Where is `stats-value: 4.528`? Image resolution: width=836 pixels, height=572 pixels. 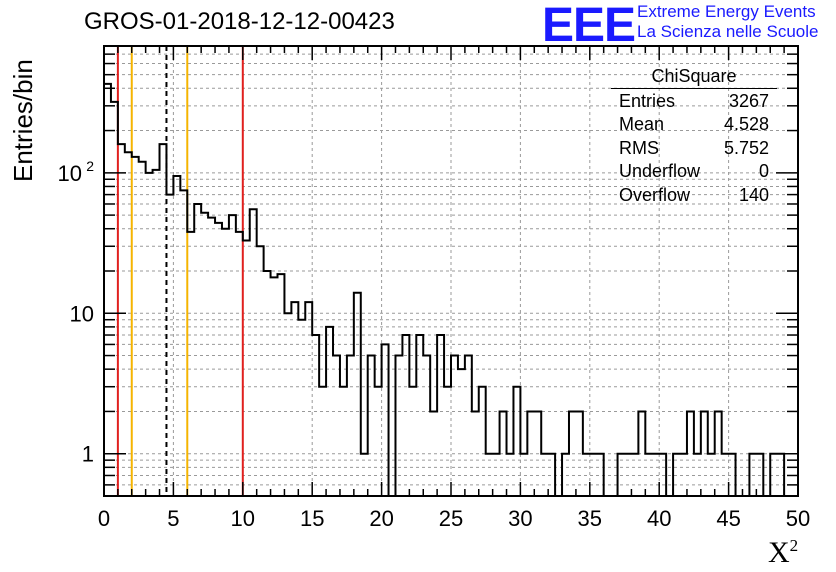
stats-value: 4.528 is located at coordinates (746, 124).